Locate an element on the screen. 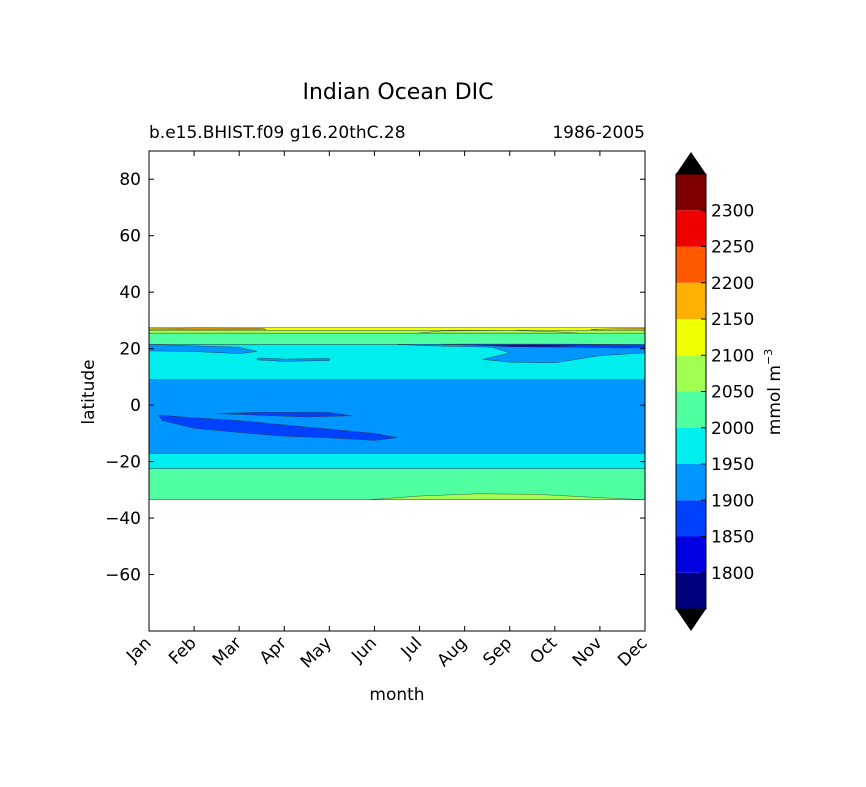 The width and height of the screenshot is (866, 787). north-orange-left is located at coordinates (208, 329).